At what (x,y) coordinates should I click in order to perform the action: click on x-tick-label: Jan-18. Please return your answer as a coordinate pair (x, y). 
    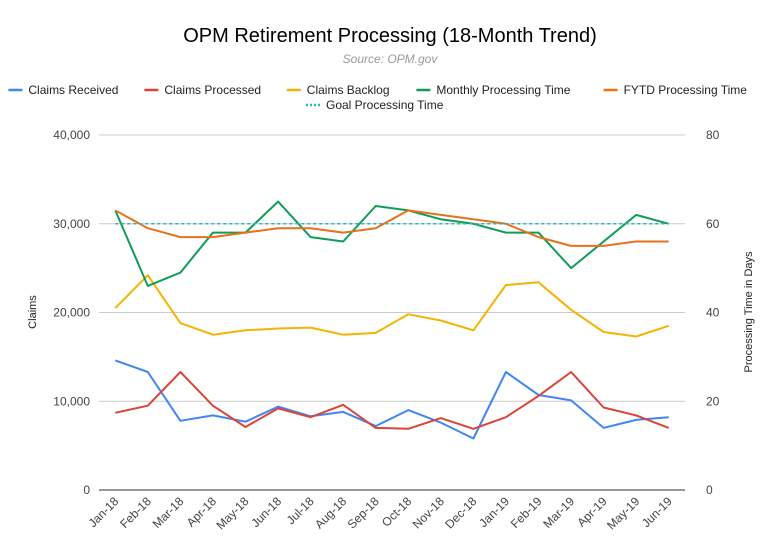
    Looking at the image, I should click on (104, 512).